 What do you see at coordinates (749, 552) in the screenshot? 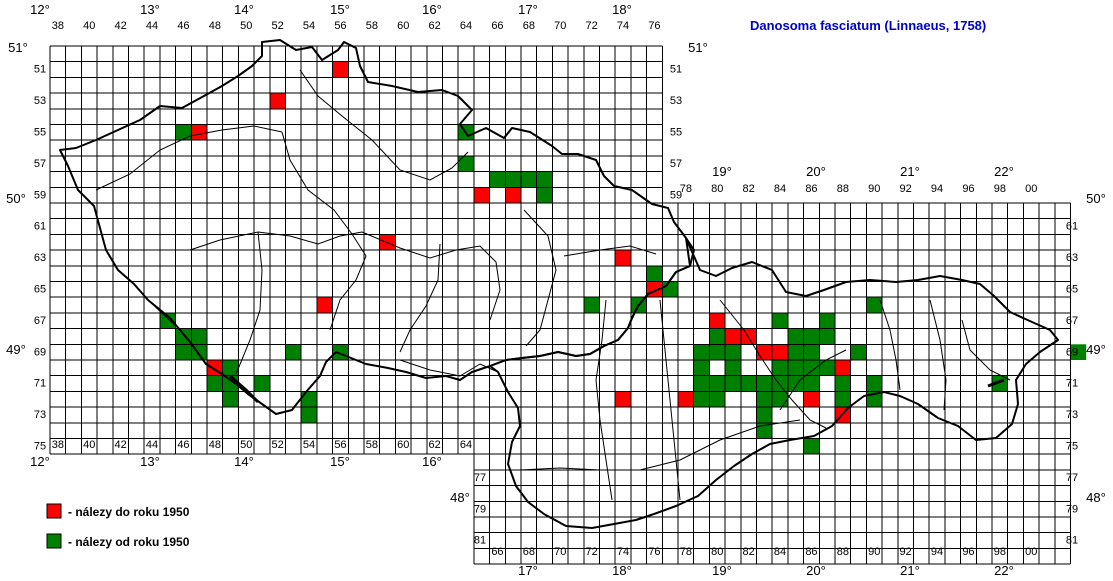
I see `column-label: 82` at bounding box center [749, 552].